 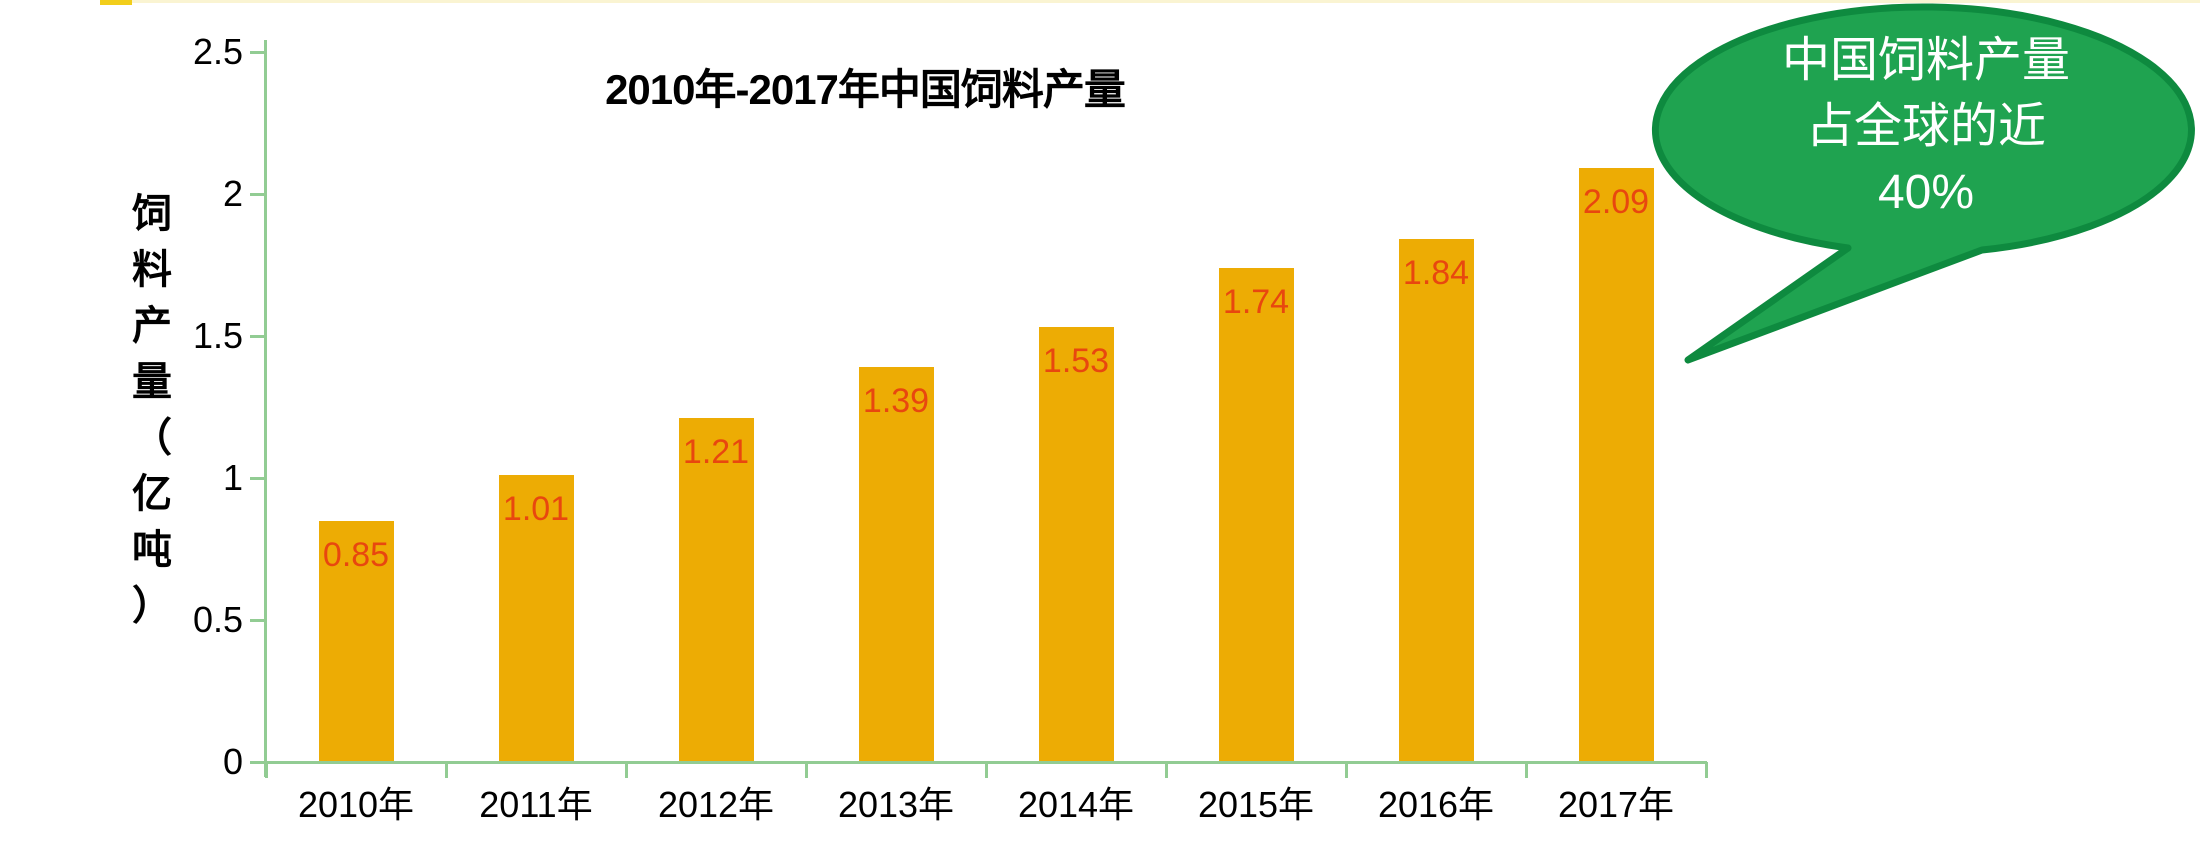 What do you see at coordinates (1925, 60) in the screenshot?
I see `callout-text-line: 中国饲料产量` at bounding box center [1925, 60].